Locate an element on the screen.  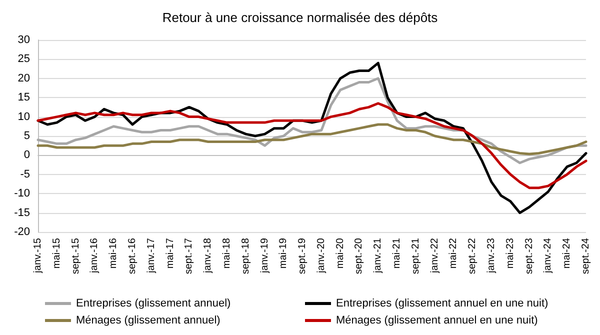
y-tick-label: 25 is located at coordinates (24, 59).